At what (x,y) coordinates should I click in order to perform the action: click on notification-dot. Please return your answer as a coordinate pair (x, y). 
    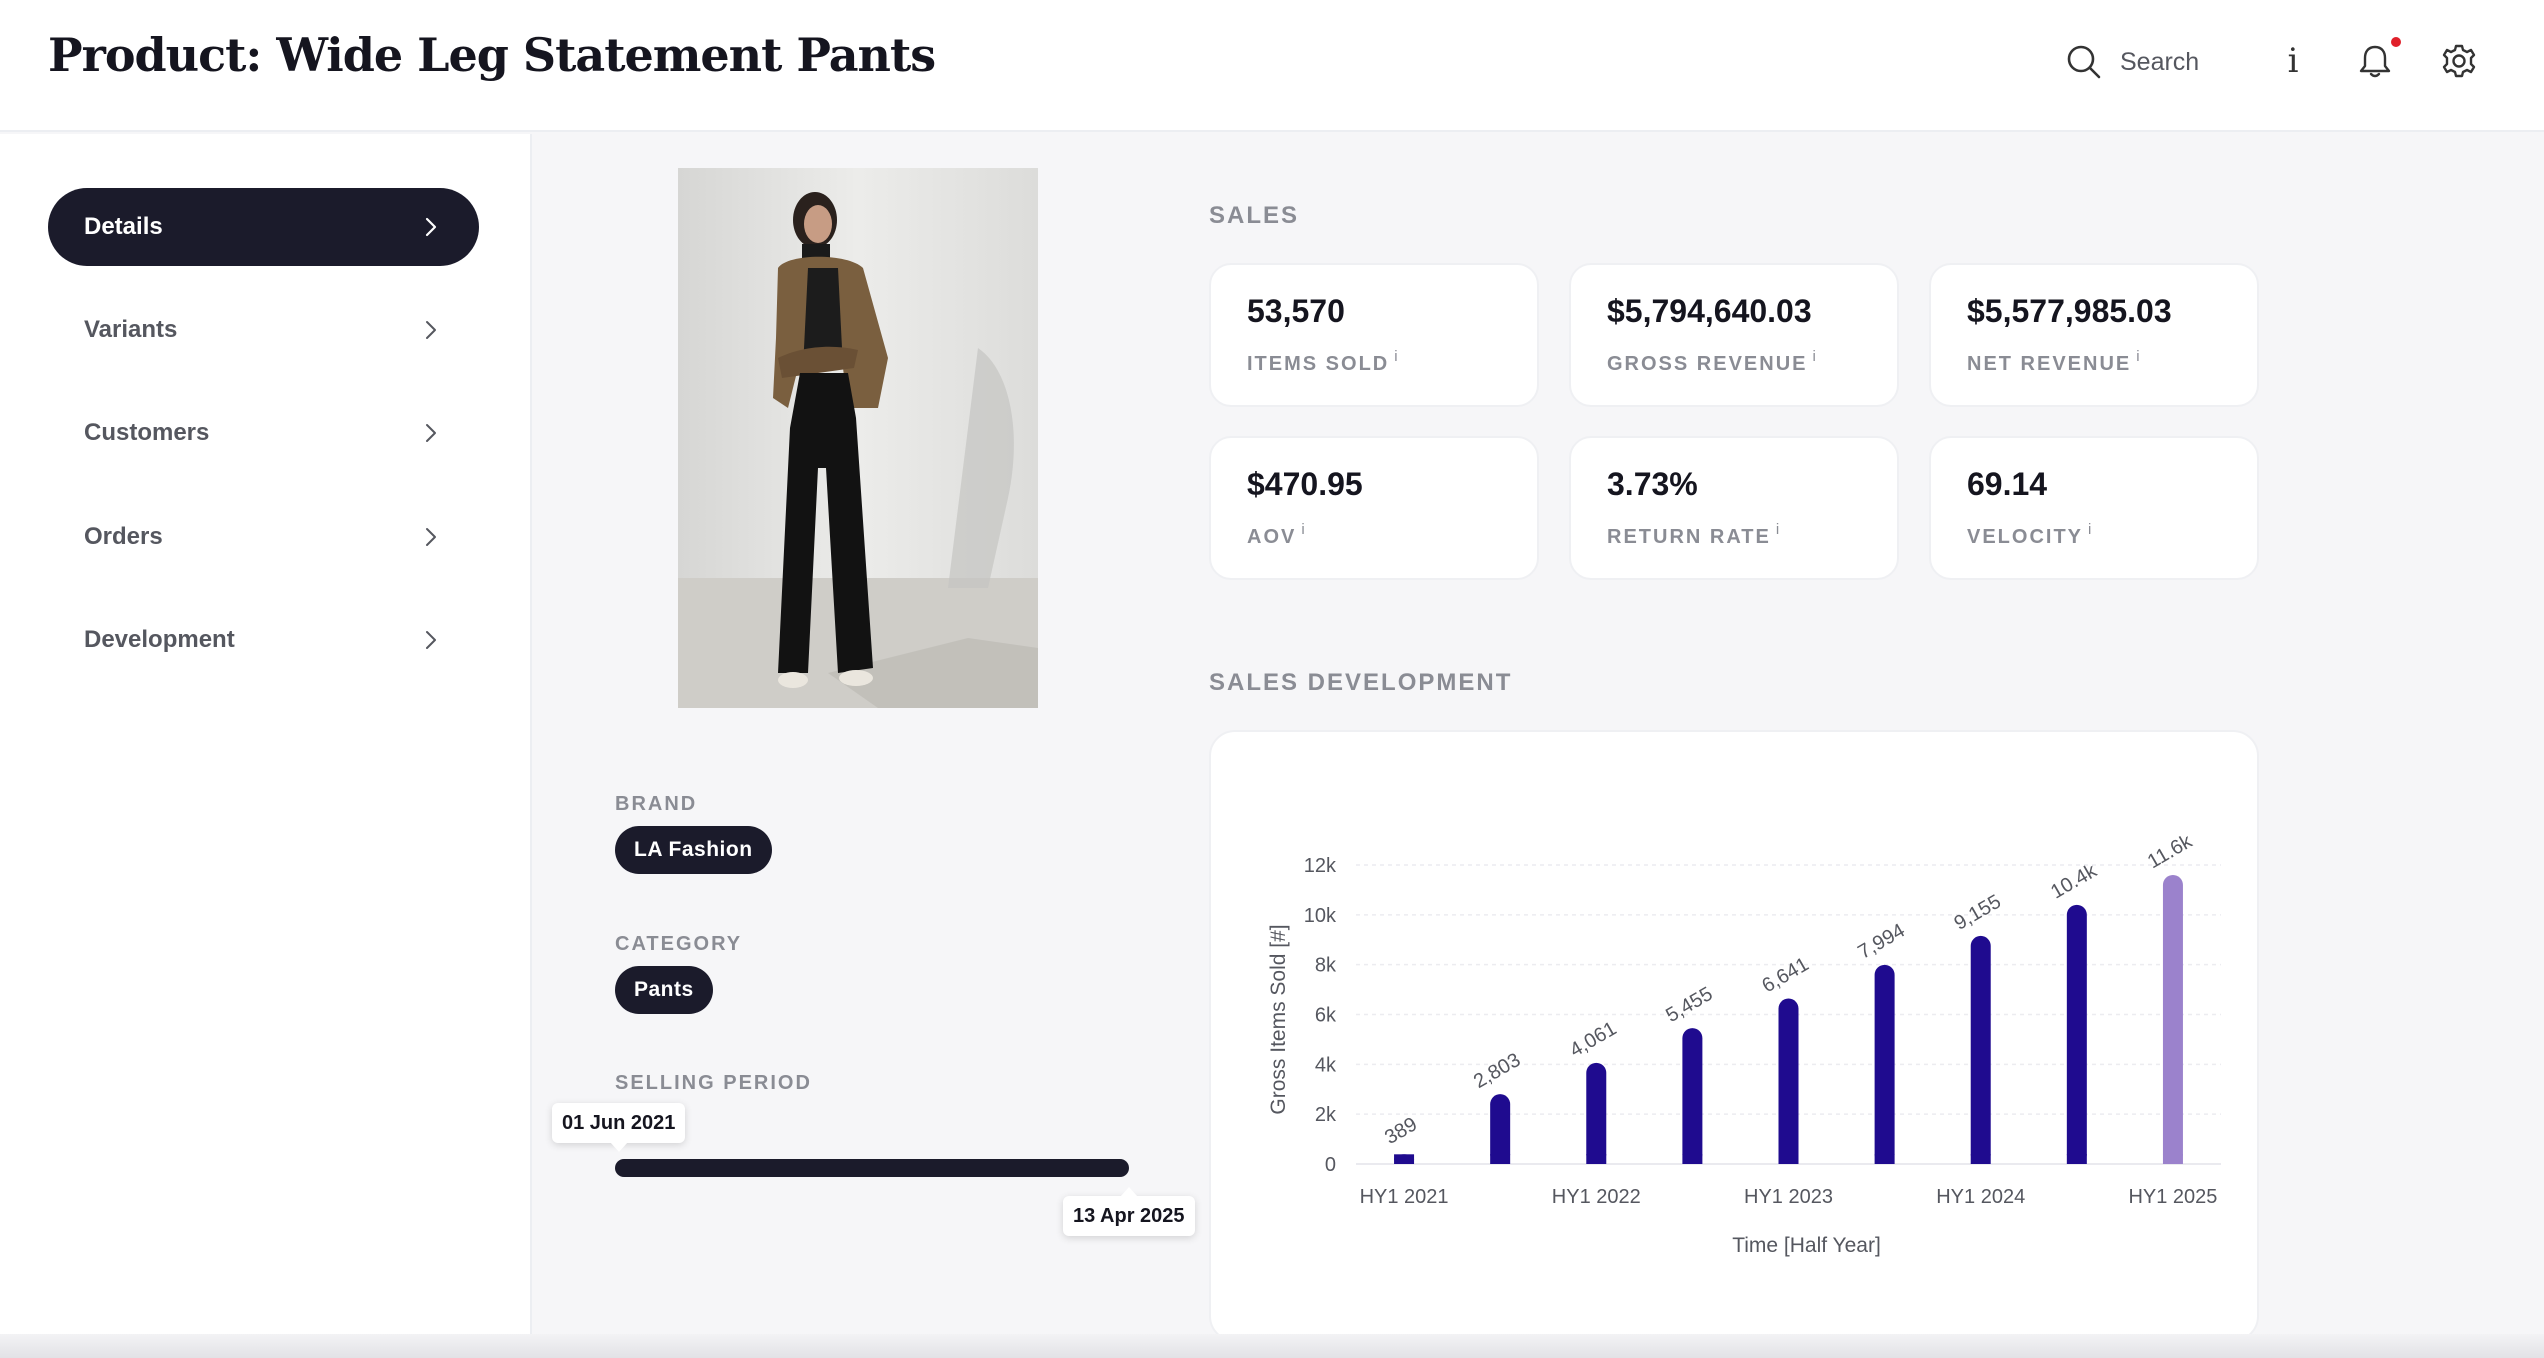
    Looking at the image, I should click on (2396, 42).